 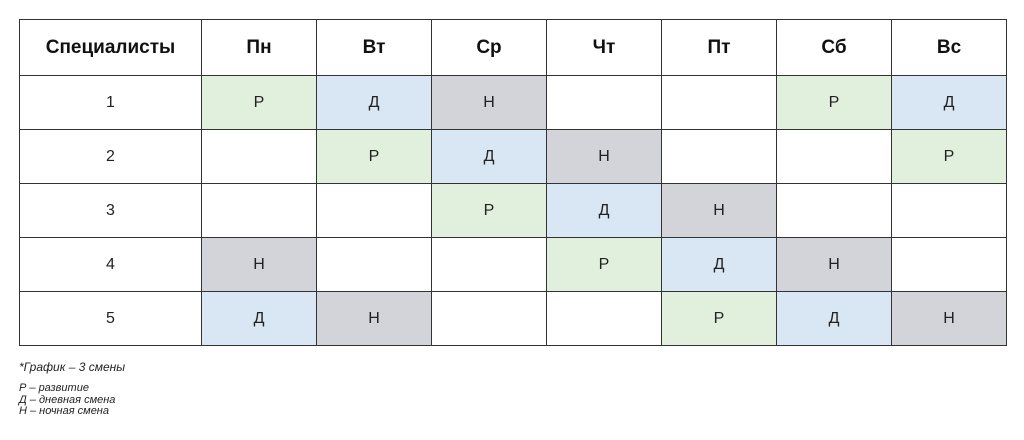 I want to click on specialist-number: 1, so click(x=110, y=102).